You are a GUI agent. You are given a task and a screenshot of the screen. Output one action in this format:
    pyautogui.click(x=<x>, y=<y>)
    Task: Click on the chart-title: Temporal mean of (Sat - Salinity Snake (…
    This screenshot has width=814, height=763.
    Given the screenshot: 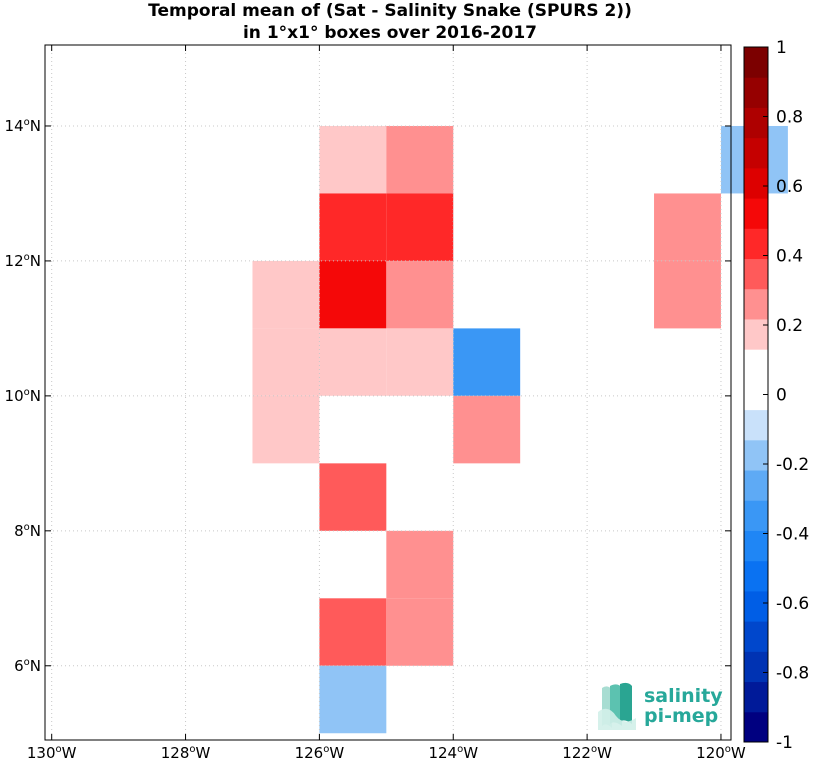 What is the action you would take?
    pyautogui.click(x=390, y=22)
    